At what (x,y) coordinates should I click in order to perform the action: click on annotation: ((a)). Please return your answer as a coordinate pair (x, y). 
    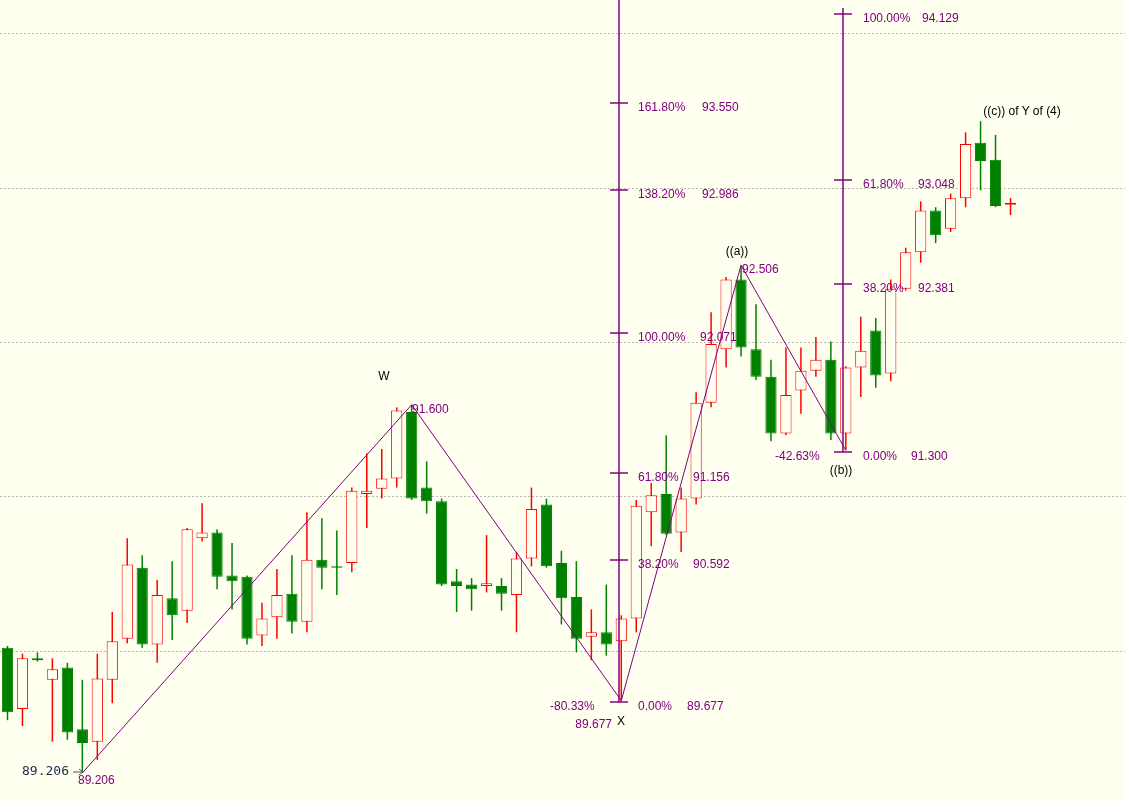
    Looking at the image, I should click on (737, 251).